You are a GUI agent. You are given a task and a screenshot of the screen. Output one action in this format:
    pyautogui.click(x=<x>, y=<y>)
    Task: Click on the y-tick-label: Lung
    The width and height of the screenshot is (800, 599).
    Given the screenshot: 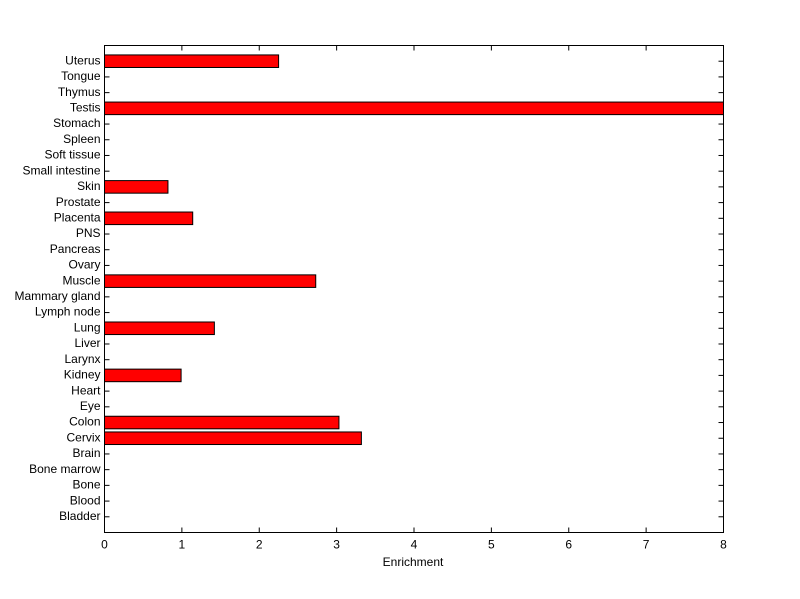 What is the action you would take?
    pyautogui.click(x=87, y=327)
    